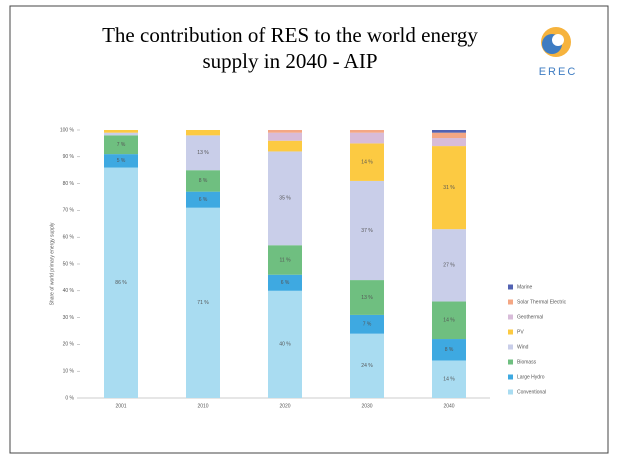 This screenshot has width=620, height=466. I want to click on x-tick-label: 2001, so click(120, 406).